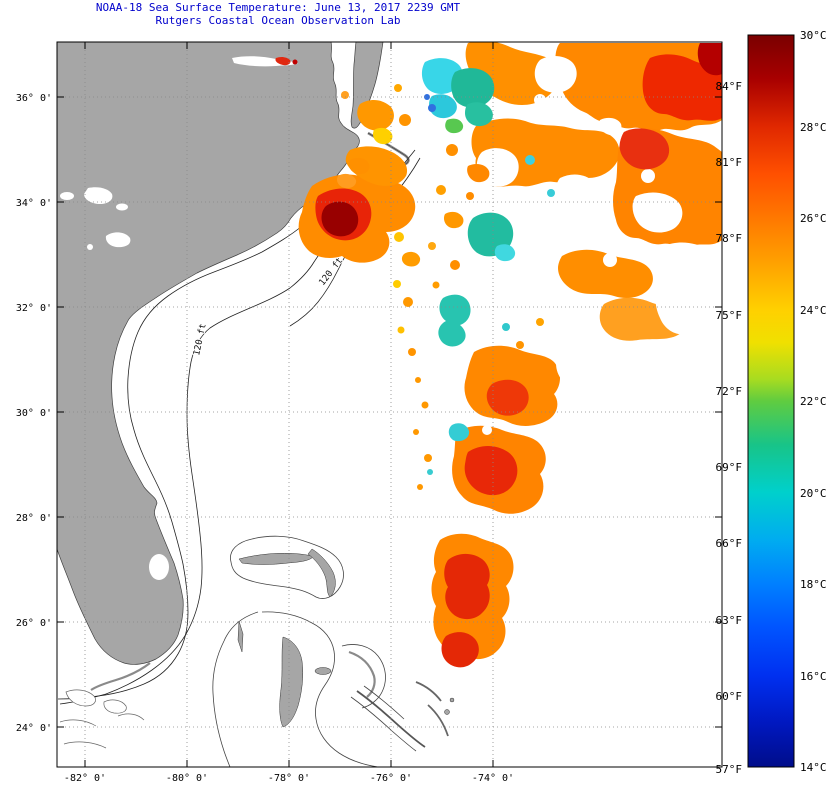  What do you see at coordinates (813, 767) in the screenshot?
I see `colorbar-c-label: 14°C` at bounding box center [813, 767].